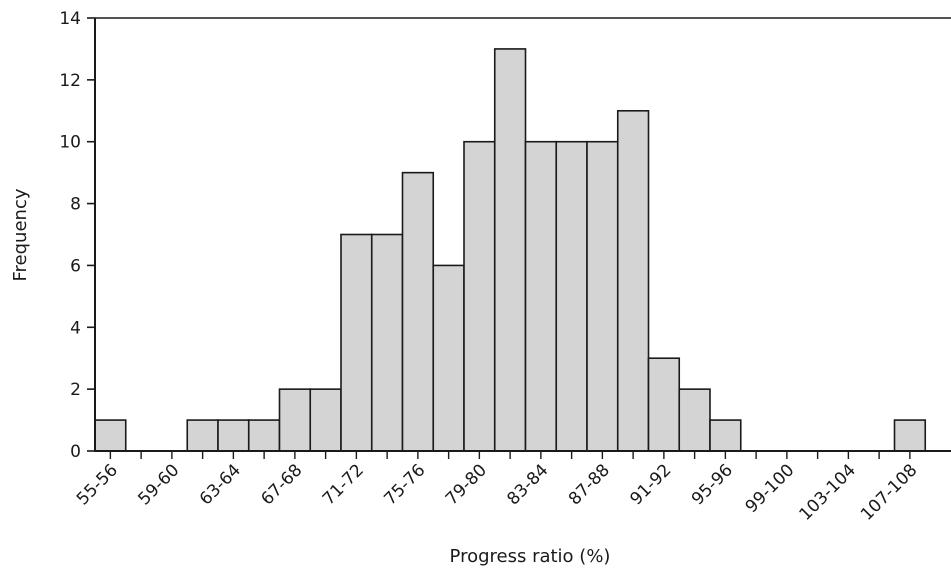  Describe the element at coordinates (712, 484) in the screenshot. I see `x-tick-label: 95-96` at that location.